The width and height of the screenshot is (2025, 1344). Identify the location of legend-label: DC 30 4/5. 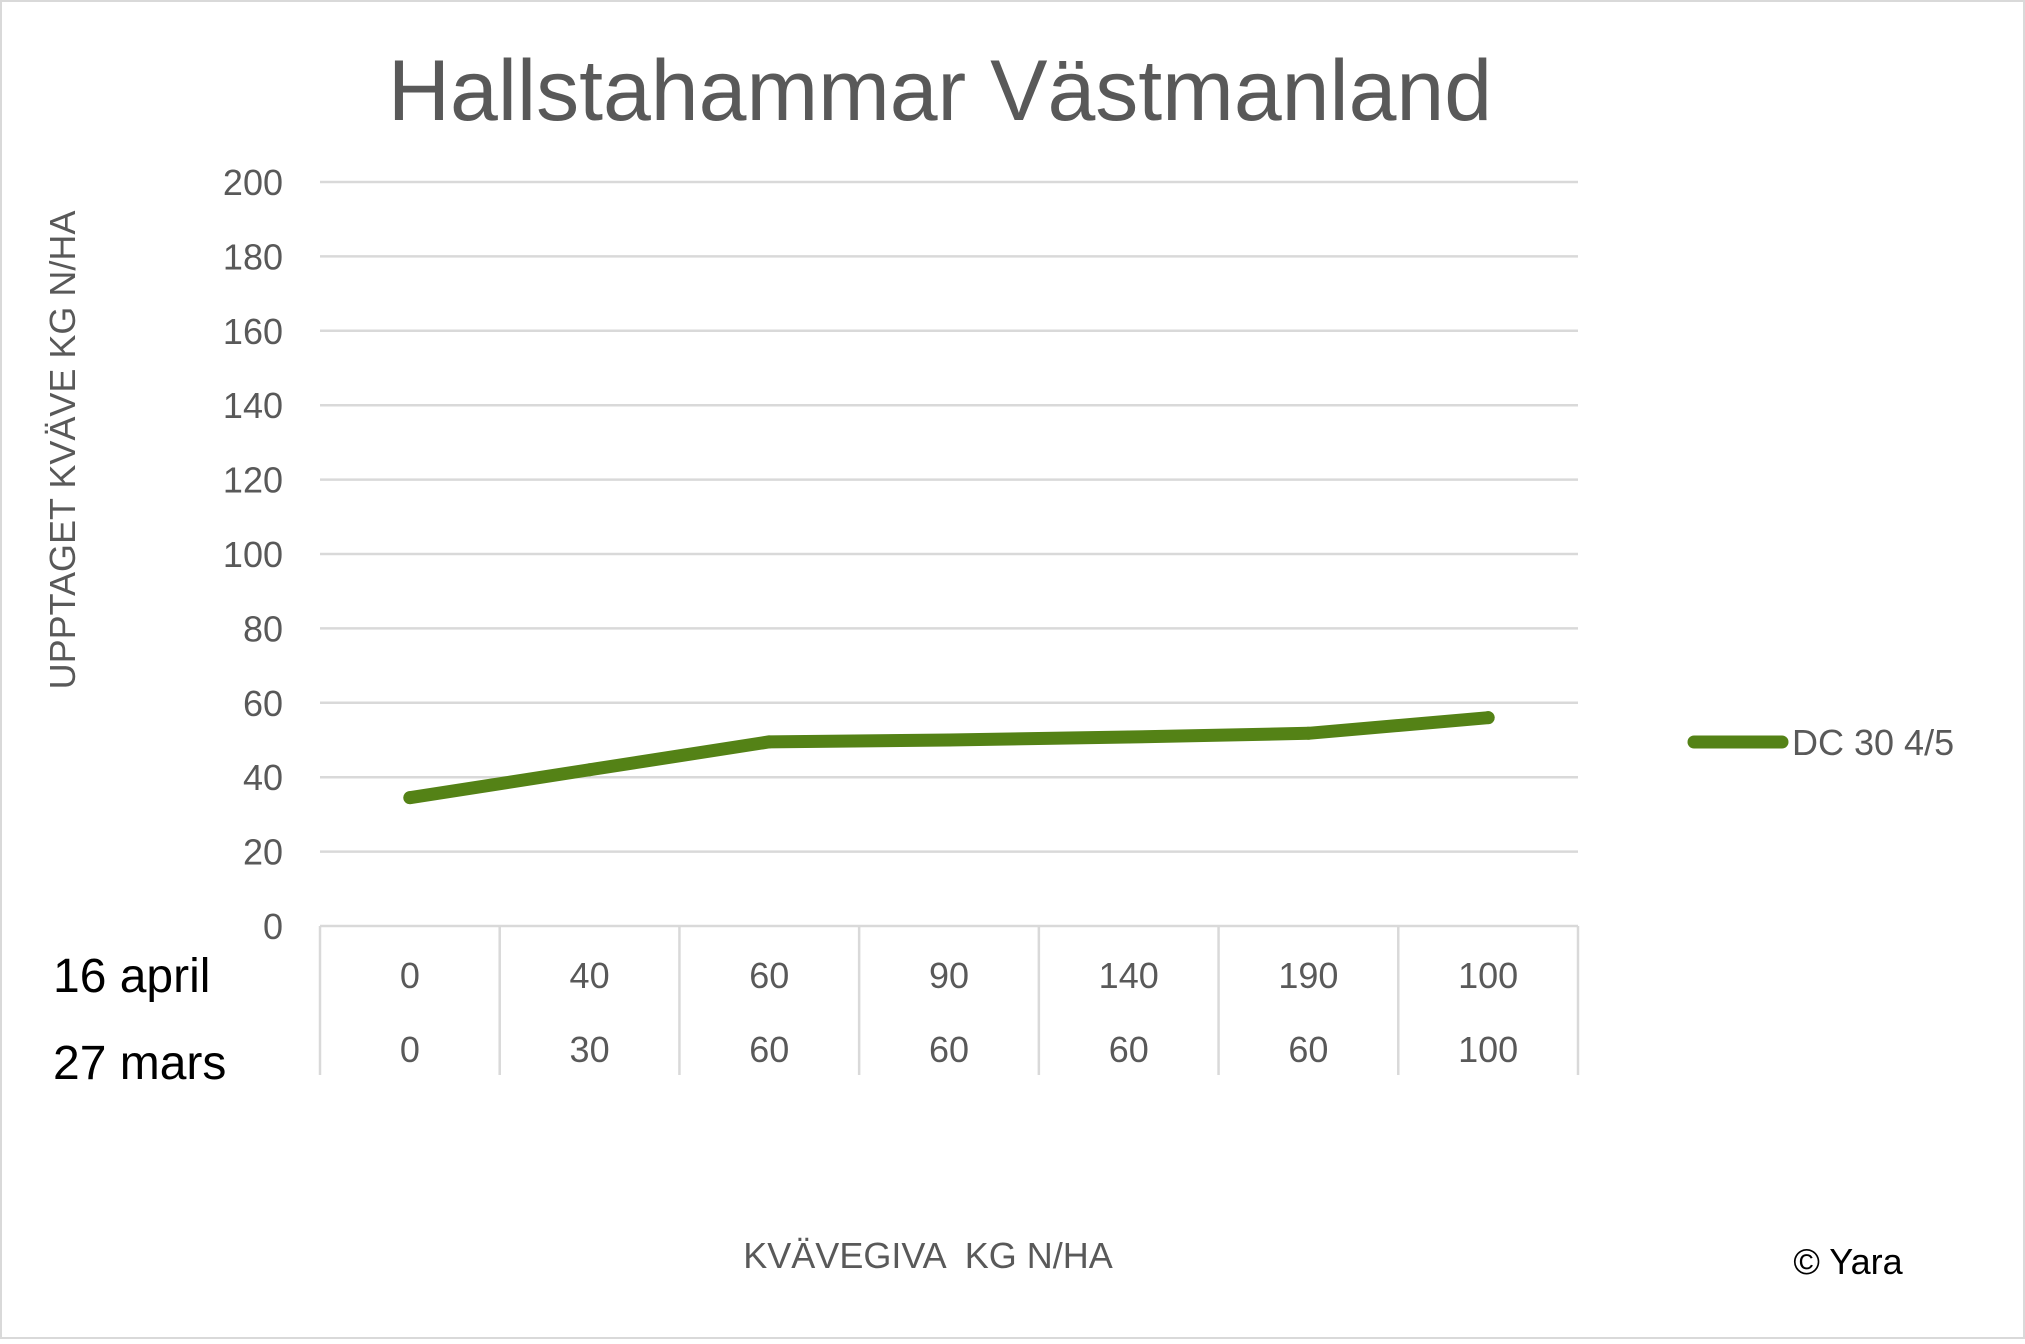
(1873, 742).